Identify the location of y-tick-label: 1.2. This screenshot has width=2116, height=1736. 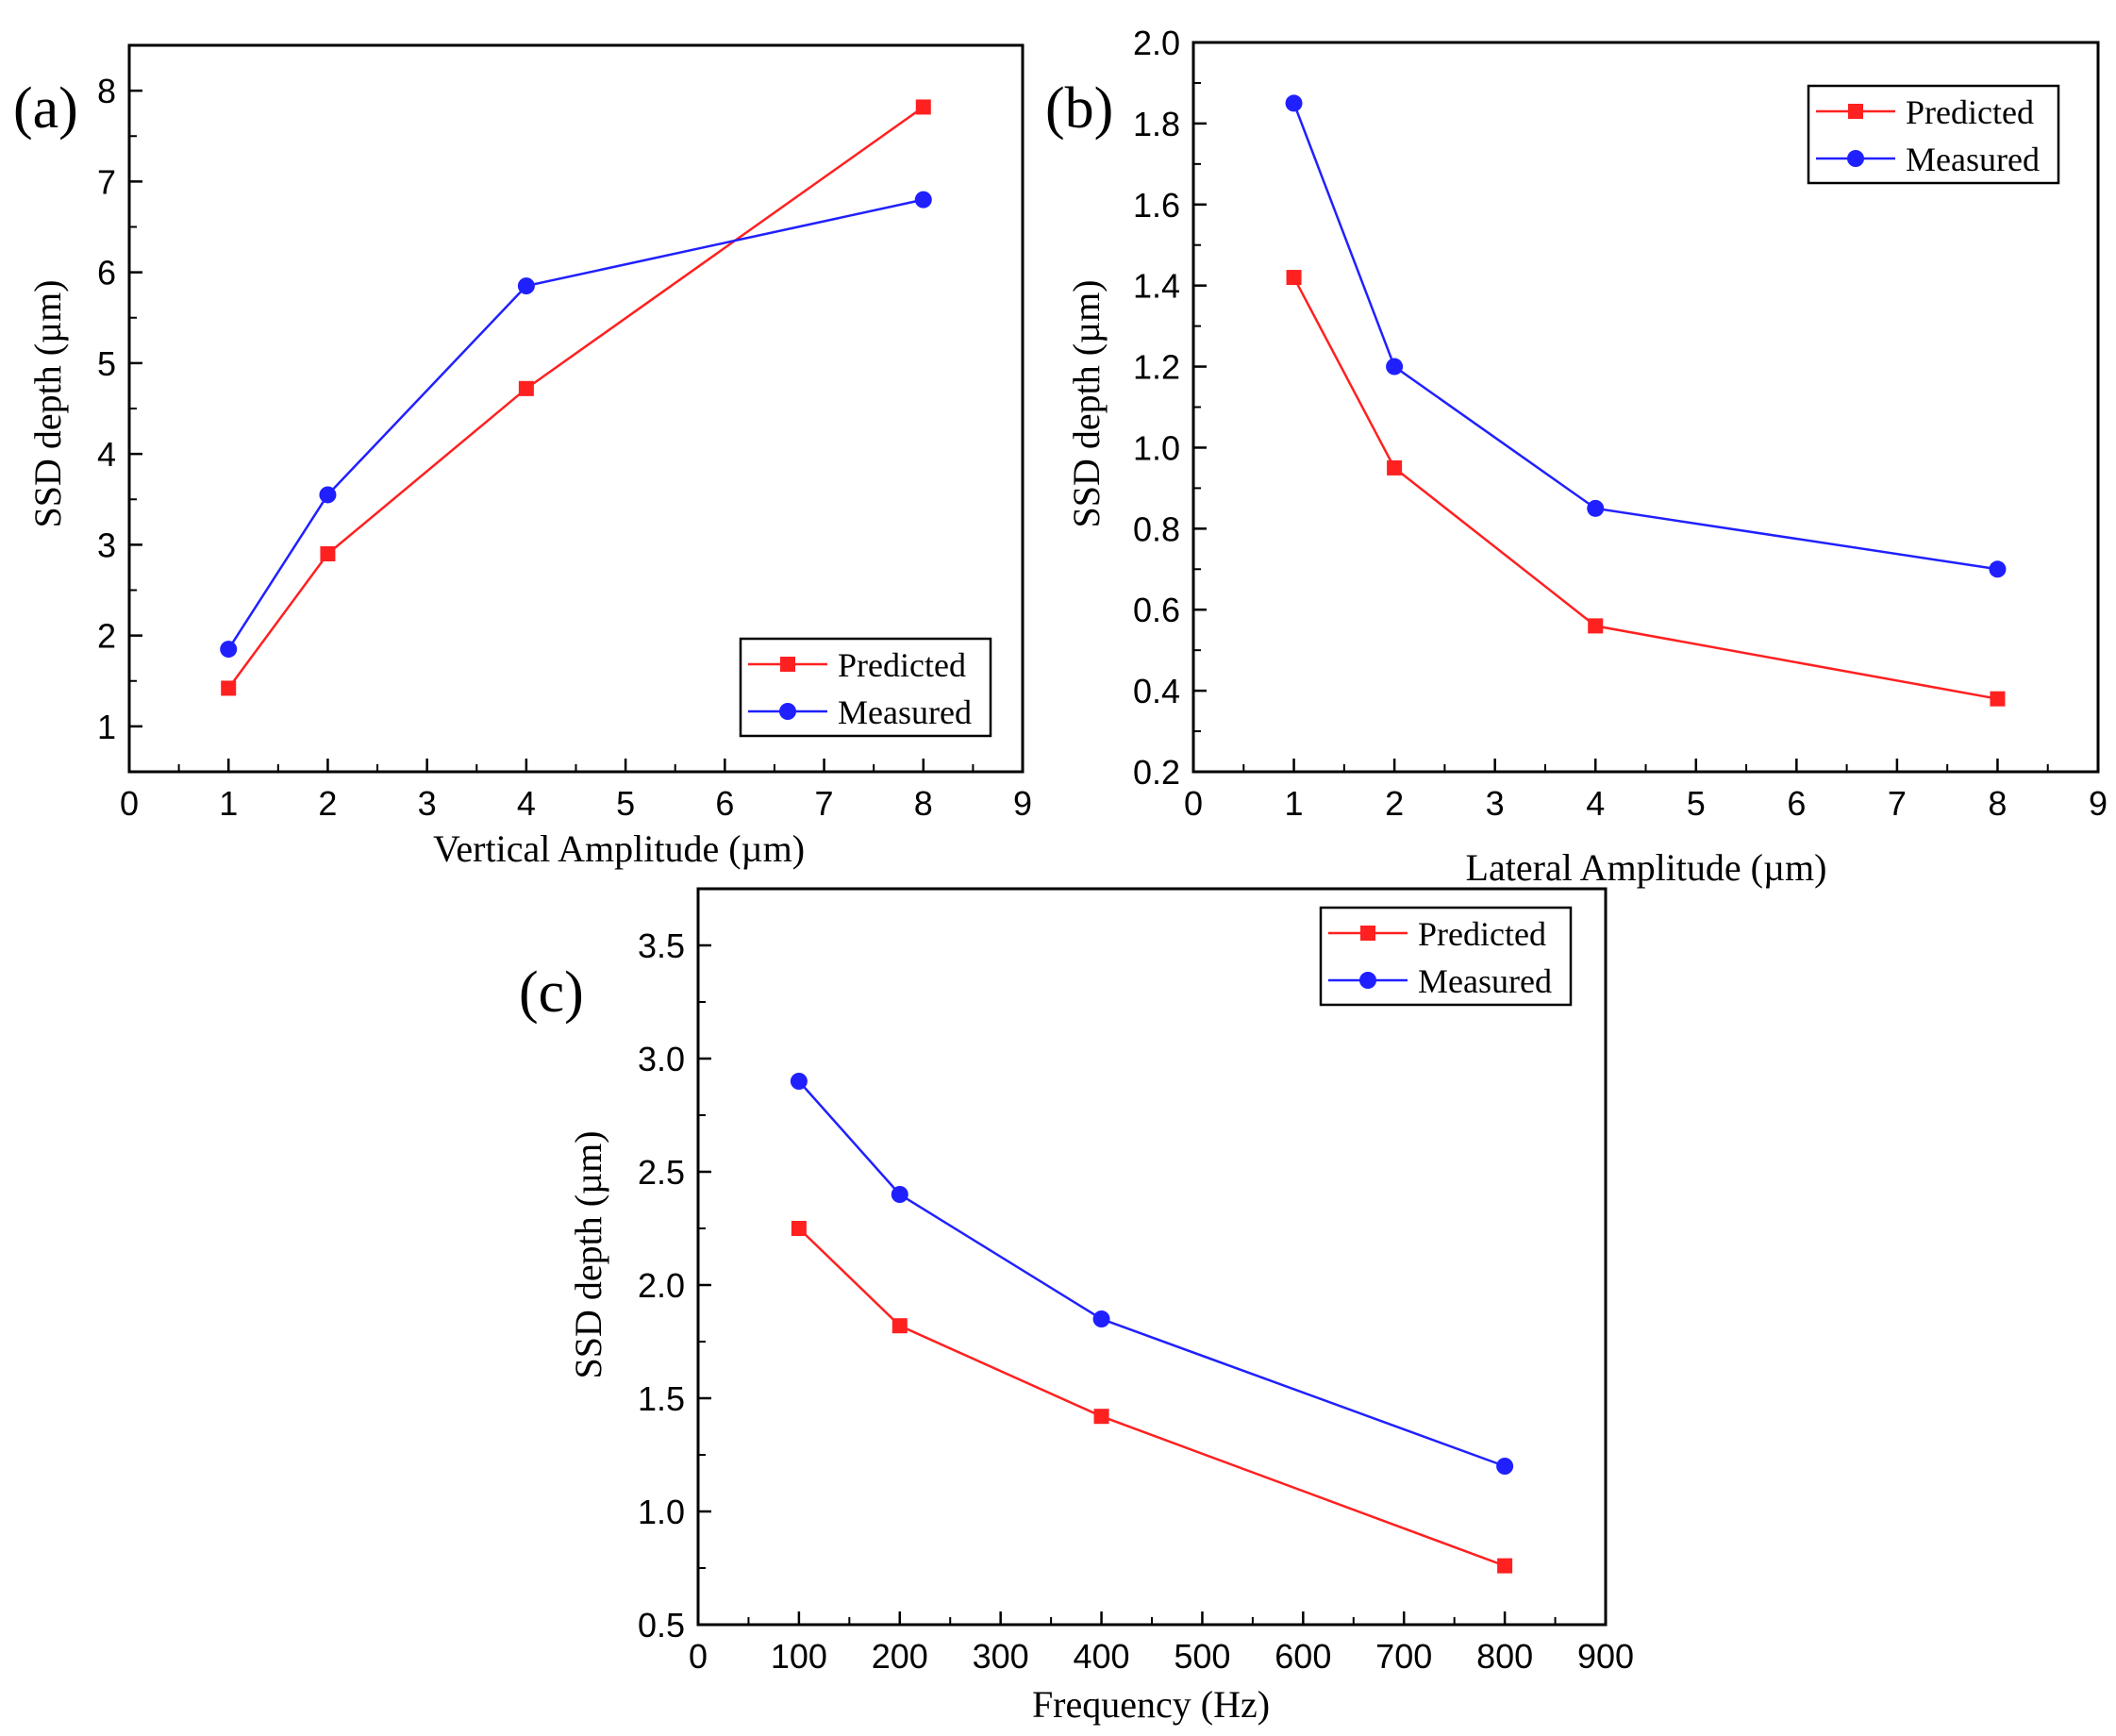
(1156, 368).